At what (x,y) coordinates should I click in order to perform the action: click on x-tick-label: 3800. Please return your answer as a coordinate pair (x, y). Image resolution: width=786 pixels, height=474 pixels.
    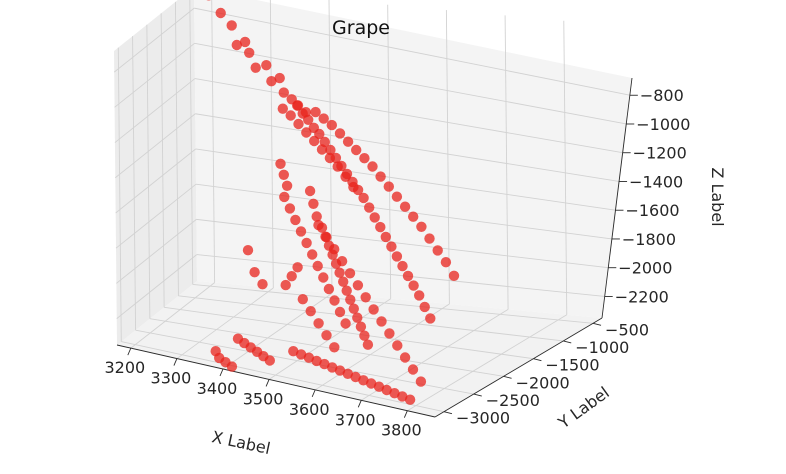
    Looking at the image, I should click on (401, 430).